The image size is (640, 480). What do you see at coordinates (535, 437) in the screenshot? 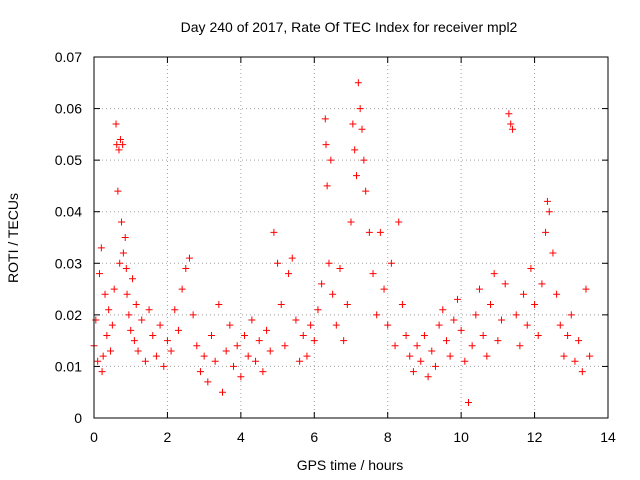
I see `x-tick-label: 12` at bounding box center [535, 437].